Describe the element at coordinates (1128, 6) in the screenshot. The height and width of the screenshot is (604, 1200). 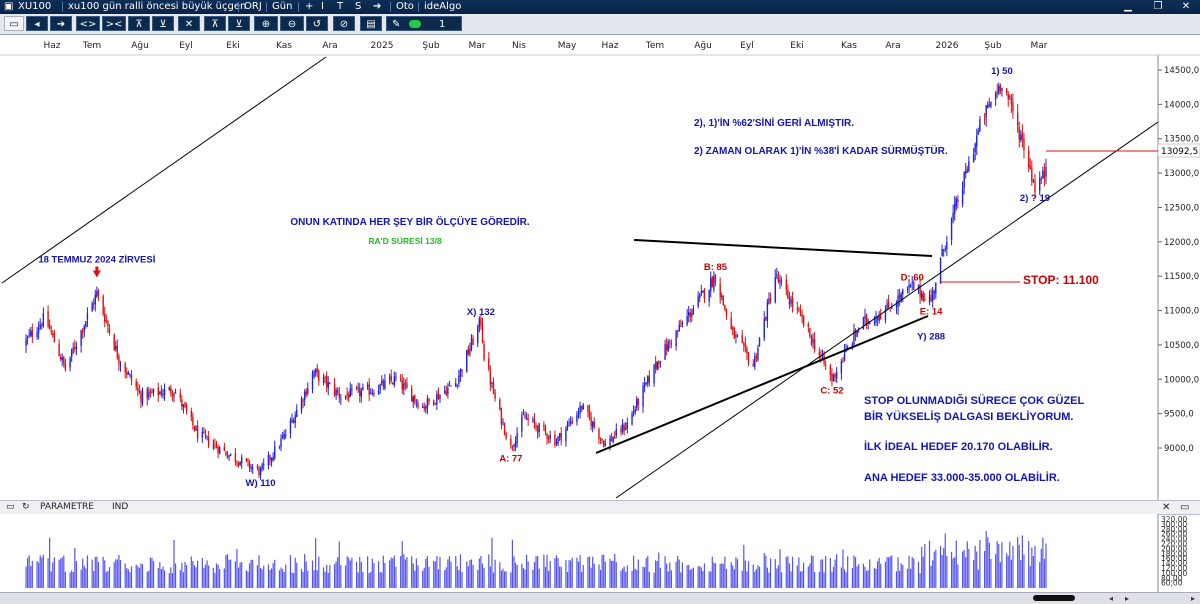
I see `minimize-icon: ▁` at that location.